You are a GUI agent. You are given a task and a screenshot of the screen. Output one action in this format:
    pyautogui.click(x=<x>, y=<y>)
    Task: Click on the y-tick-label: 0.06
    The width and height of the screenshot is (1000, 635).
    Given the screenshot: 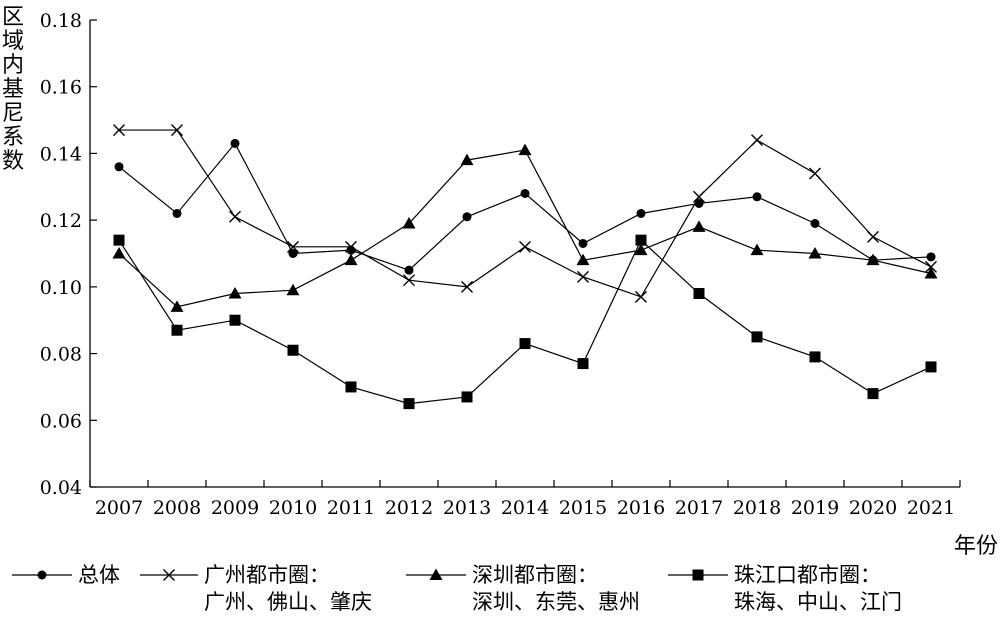 What is the action you would take?
    pyautogui.click(x=61, y=421)
    